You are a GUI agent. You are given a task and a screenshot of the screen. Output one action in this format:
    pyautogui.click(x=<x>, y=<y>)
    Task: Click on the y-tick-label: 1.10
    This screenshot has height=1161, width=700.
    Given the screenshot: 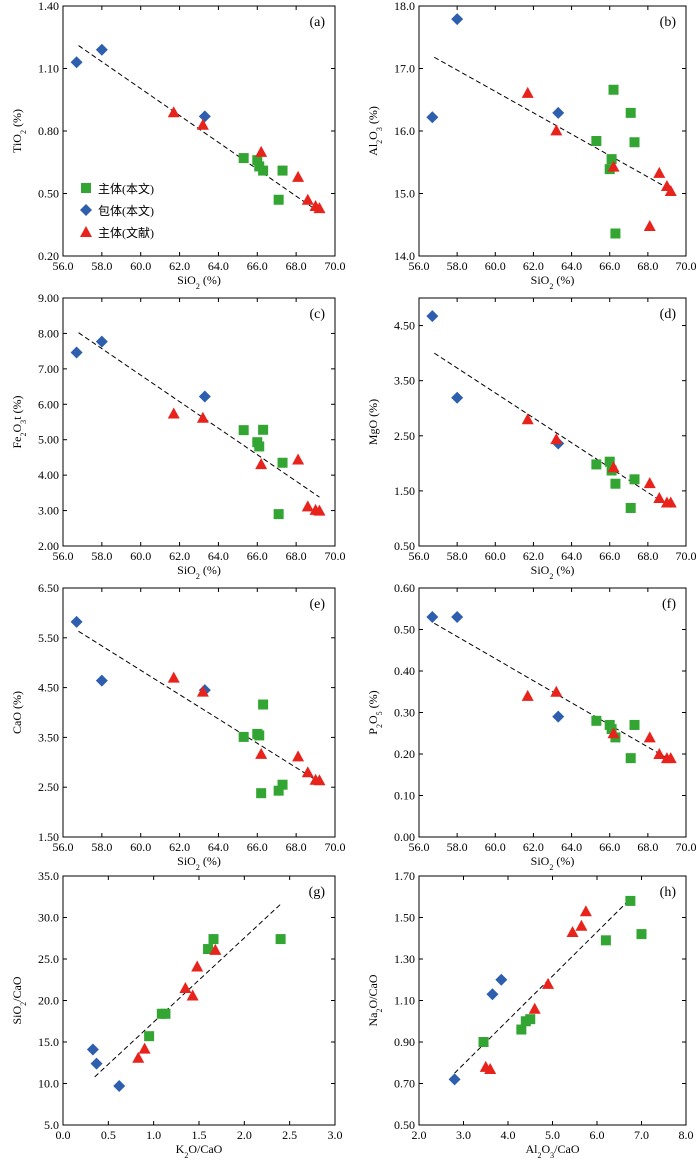 What is the action you would take?
    pyautogui.click(x=48, y=69)
    